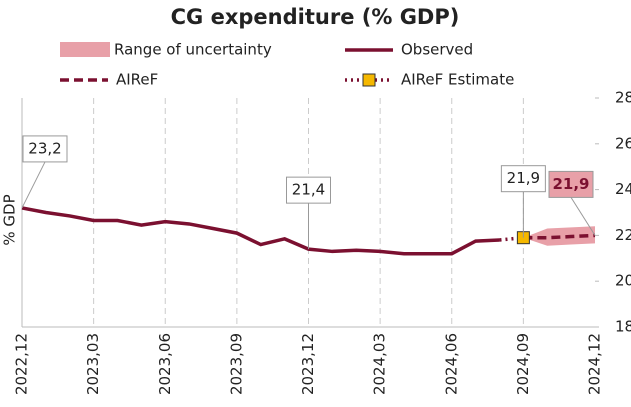 This screenshot has width=631, height=407. I want to click on y-tick-label: 26, so click(623, 143).